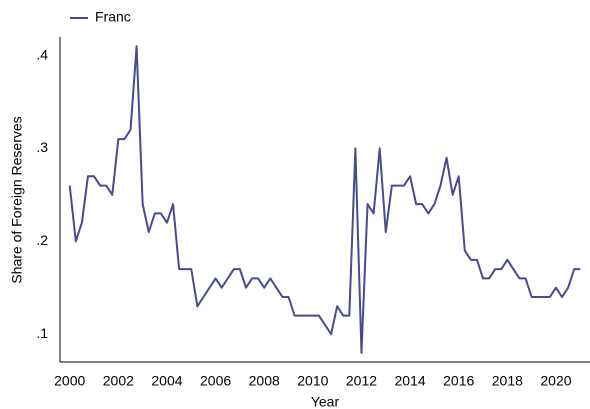  Describe the element at coordinates (507, 381) in the screenshot. I see `x-tick-label: 2018` at that location.